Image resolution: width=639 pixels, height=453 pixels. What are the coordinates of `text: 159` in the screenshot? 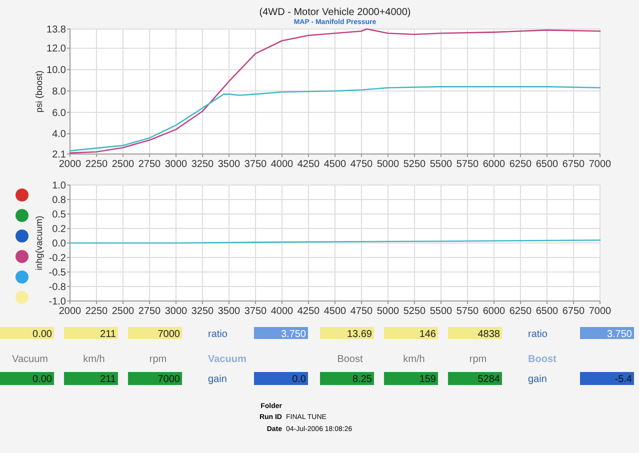 It's located at (427, 379).